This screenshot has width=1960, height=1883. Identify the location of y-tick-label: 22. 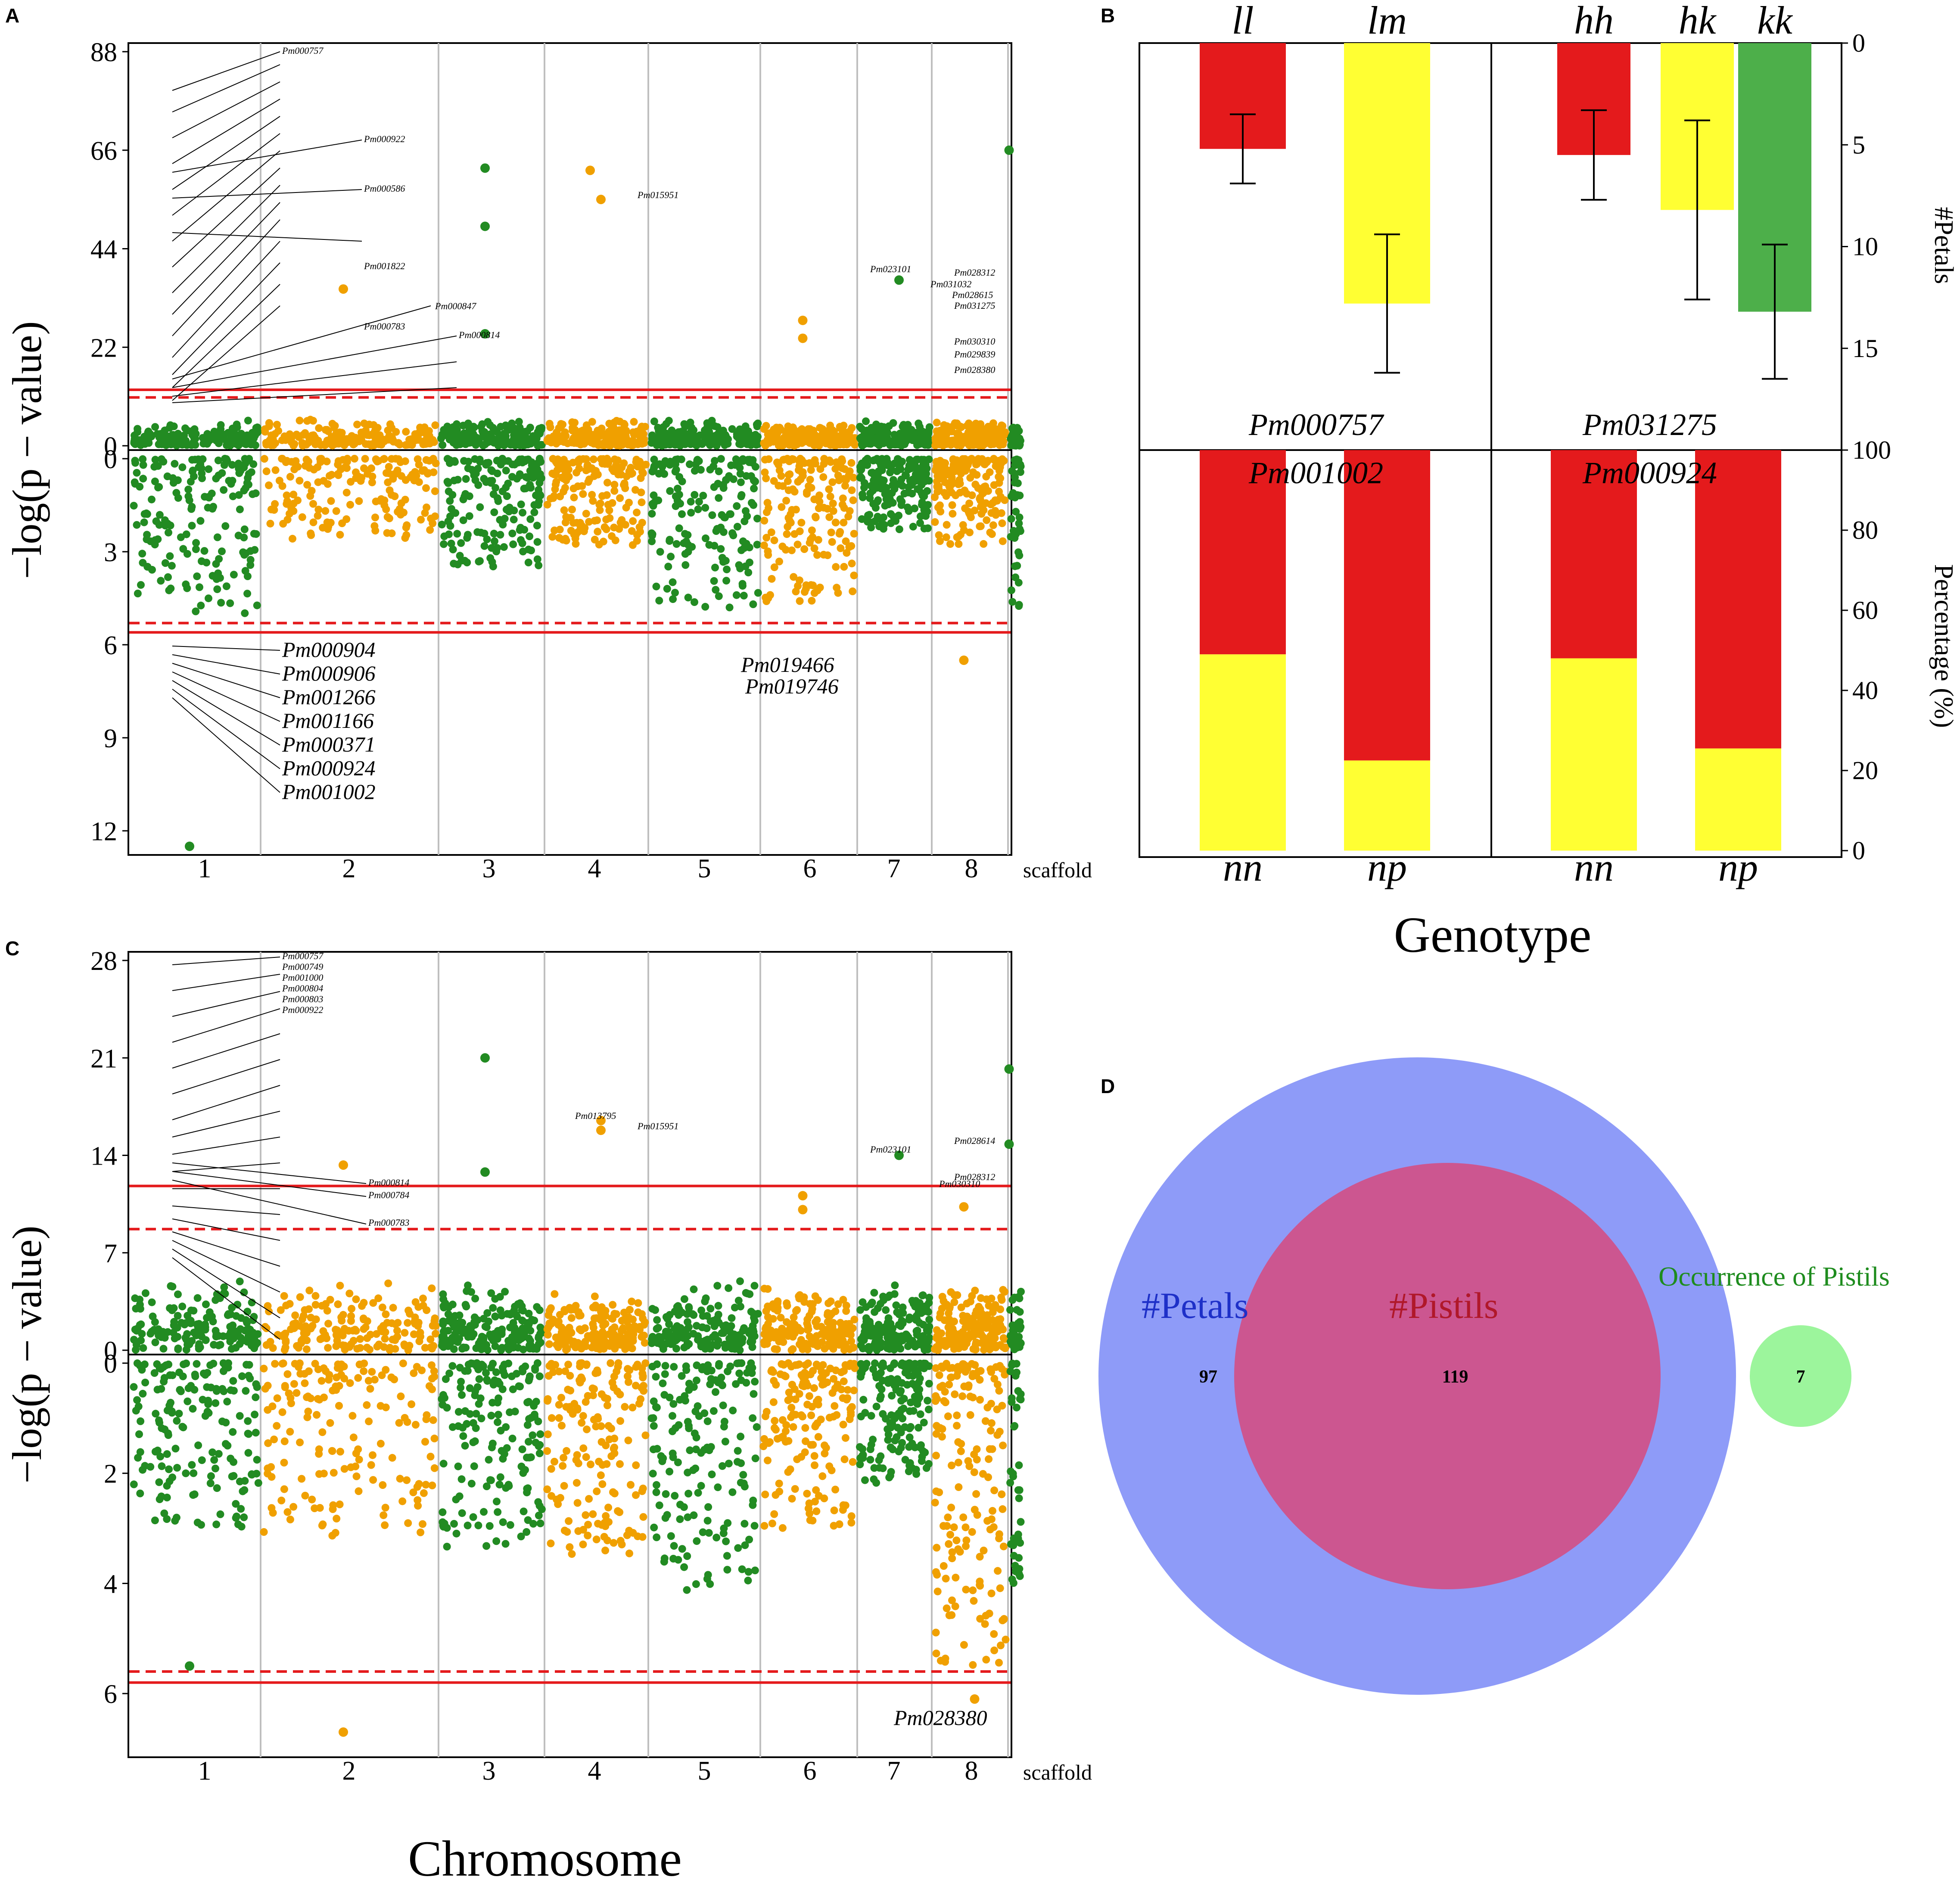
(104, 348).